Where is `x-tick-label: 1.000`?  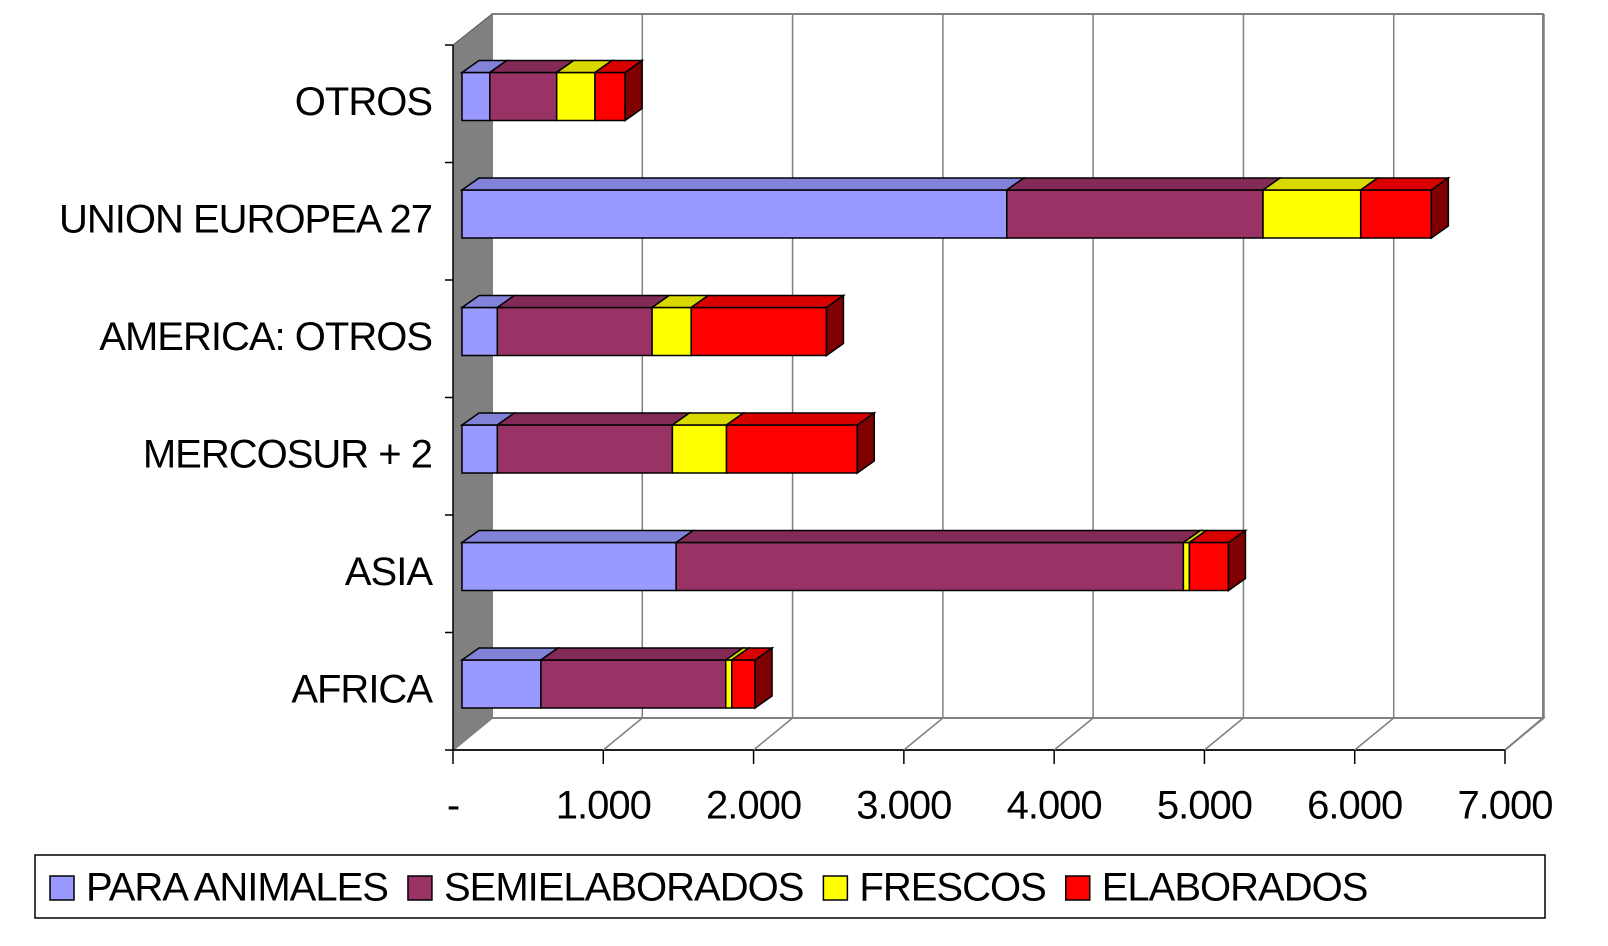 x-tick-label: 1.000 is located at coordinates (603, 806).